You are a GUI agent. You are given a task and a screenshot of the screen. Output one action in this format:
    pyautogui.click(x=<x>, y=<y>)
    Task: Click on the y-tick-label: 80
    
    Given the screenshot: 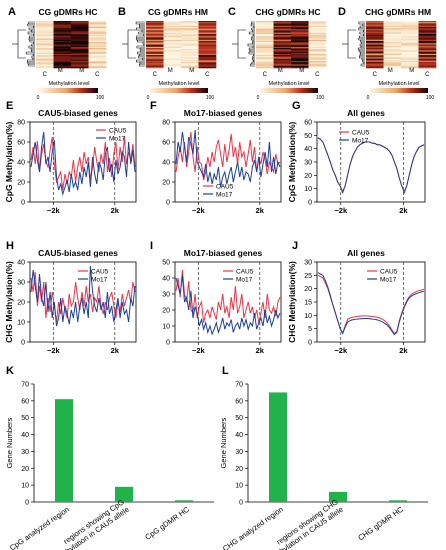 What is the action you would take?
    pyautogui.click(x=166, y=123)
    